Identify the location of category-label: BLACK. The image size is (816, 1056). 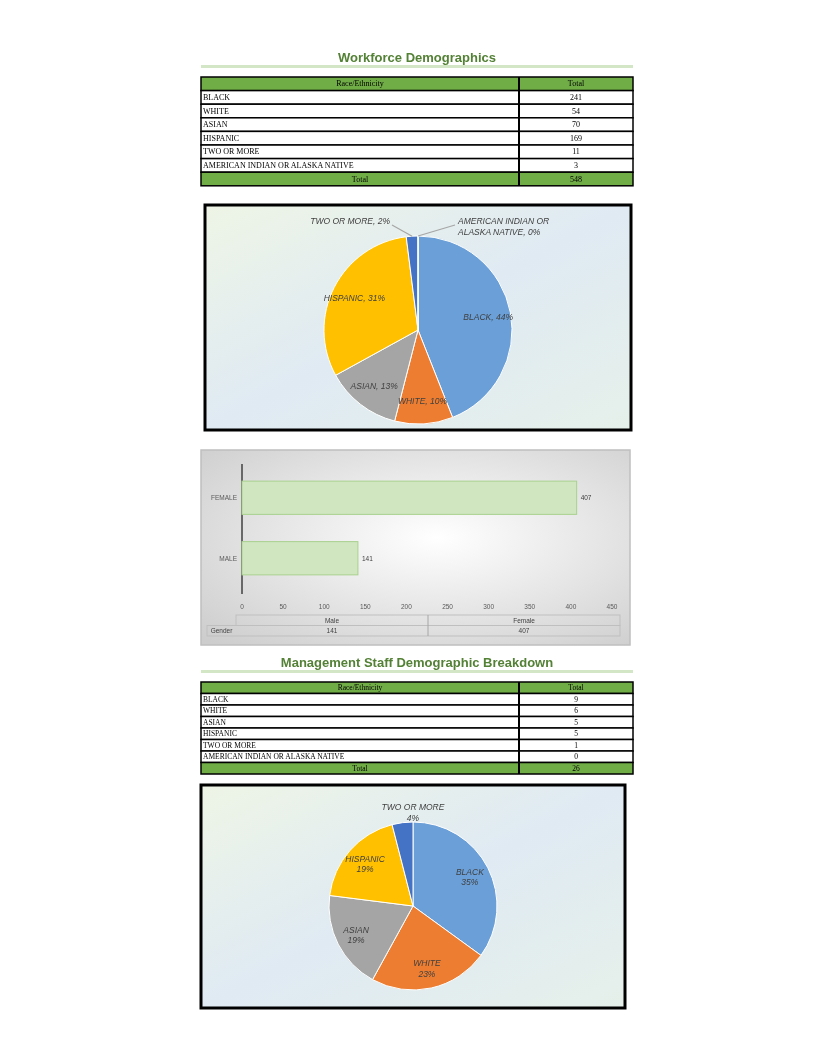
(217, 97).